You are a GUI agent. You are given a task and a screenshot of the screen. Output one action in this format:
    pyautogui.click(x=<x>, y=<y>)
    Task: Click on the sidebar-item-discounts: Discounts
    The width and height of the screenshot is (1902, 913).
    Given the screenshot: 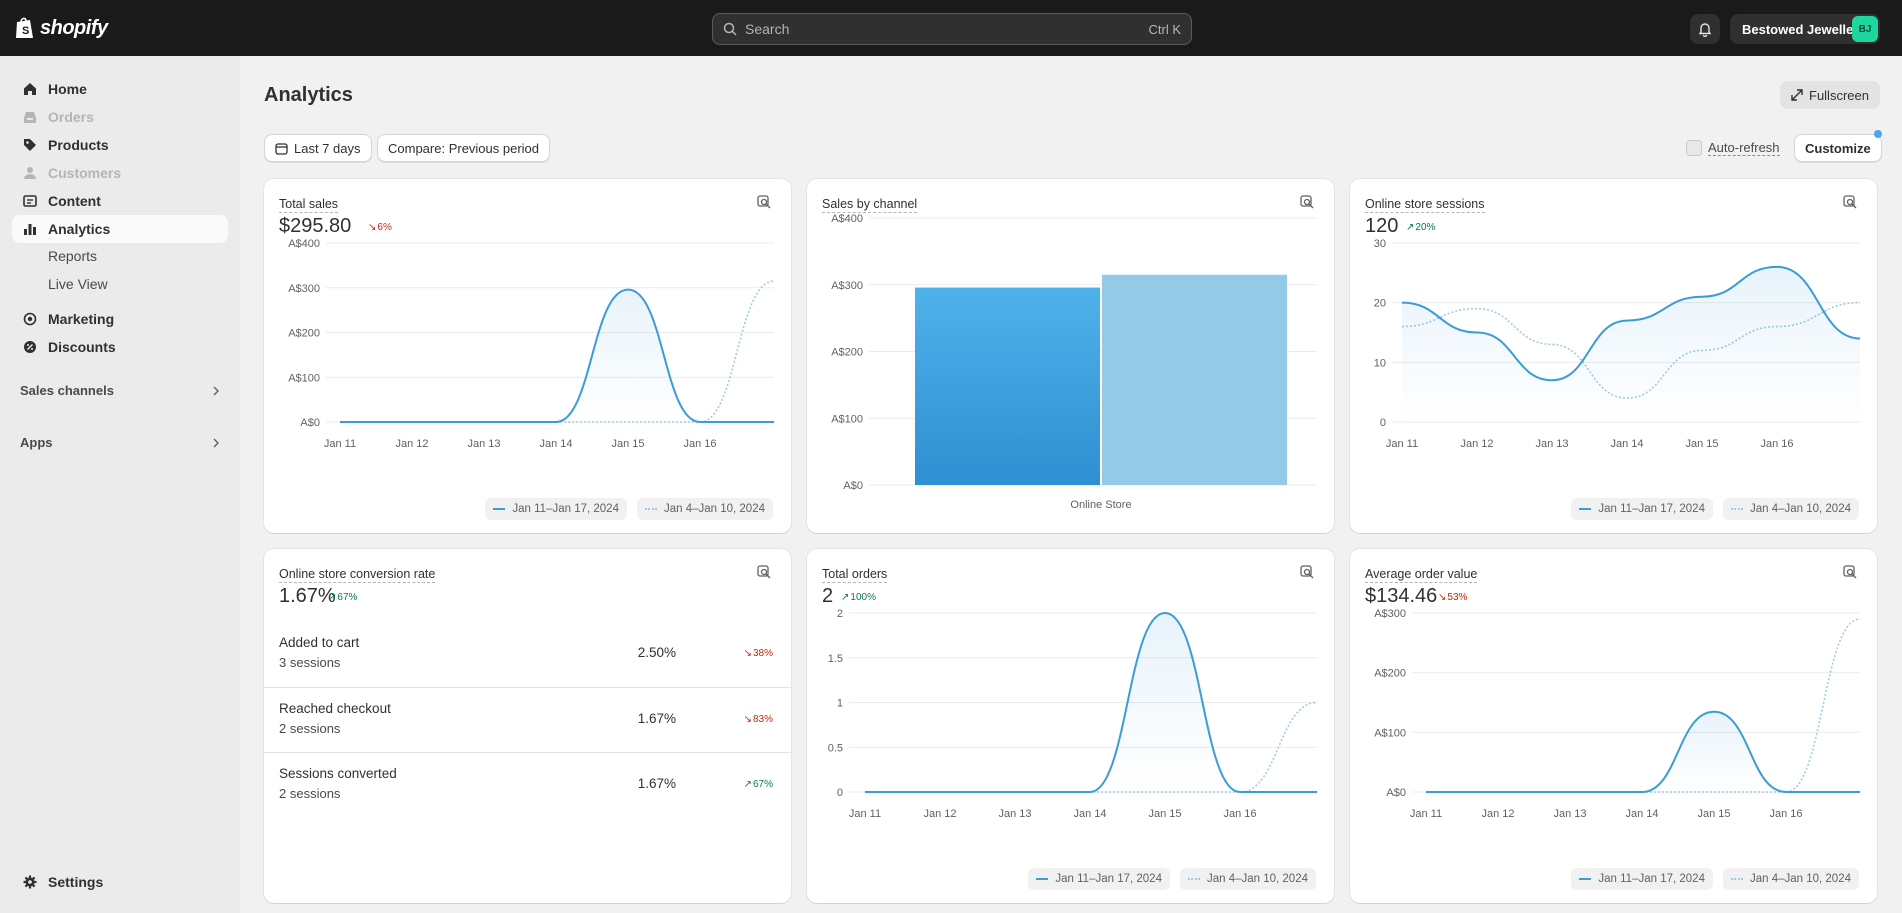 What is the action you would take?
    pyautogui.click(x=120, y=347)
    